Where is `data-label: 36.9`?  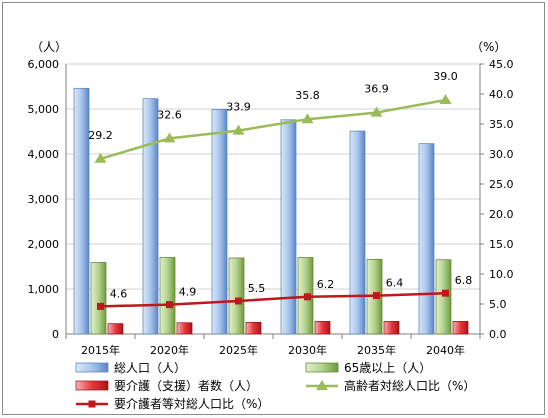 data-label: 36.9 is located at coordinates (376, 89).